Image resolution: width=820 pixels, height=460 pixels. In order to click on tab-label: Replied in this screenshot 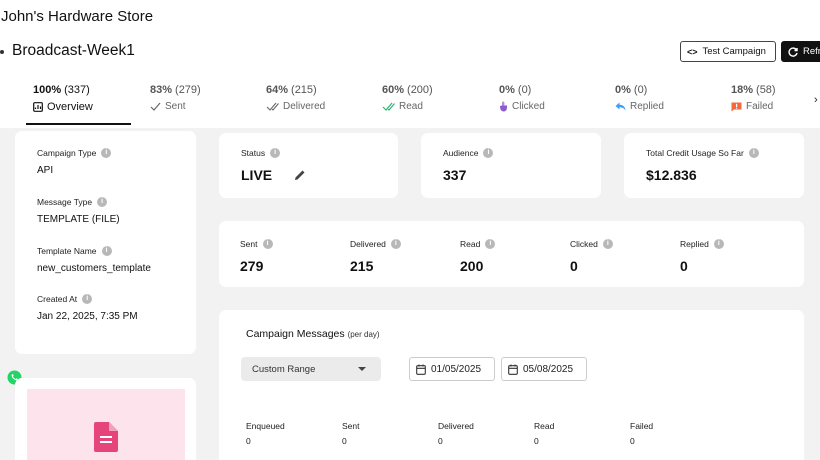, I will do `click(647, 106)`.